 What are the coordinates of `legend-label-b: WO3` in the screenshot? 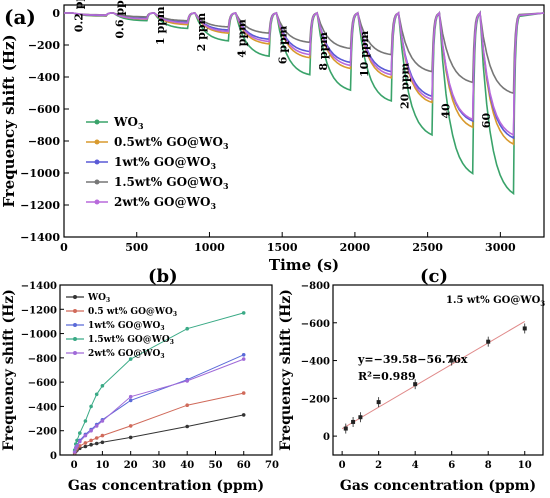 It's located at (98, 298).